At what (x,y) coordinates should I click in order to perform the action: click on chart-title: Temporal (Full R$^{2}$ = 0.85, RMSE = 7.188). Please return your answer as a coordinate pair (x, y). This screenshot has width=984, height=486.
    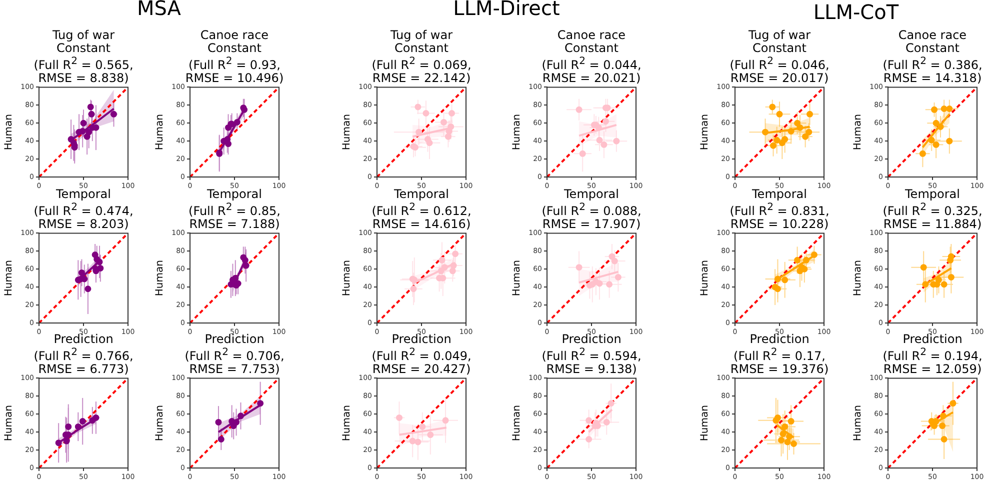
    Looking at the image, I should click on (234, 209).